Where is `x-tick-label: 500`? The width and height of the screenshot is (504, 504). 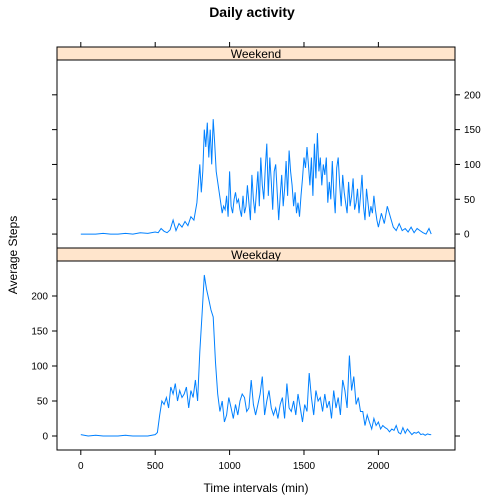 x-tick-label: 500 is located at coordinates (155, 466).